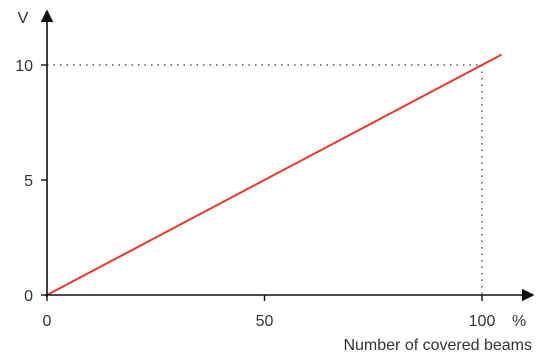 The image size is (538, 356). What do you see at coordinates (265, 321) in the screenshot?
I see `x-tick-label: 50` at bounding box center [265, 321].